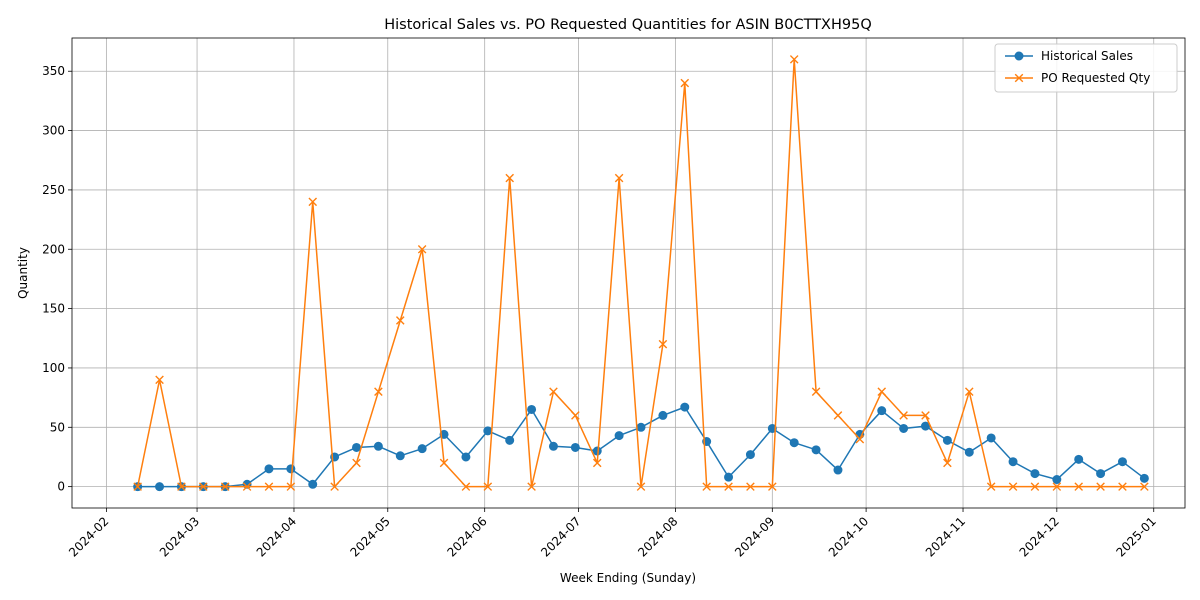 The image size is (1200, 600). What do you see at coordinates (61, 487) in the screenshot?
I see `y-tick-label: 0` at bounding box center [61, 487].